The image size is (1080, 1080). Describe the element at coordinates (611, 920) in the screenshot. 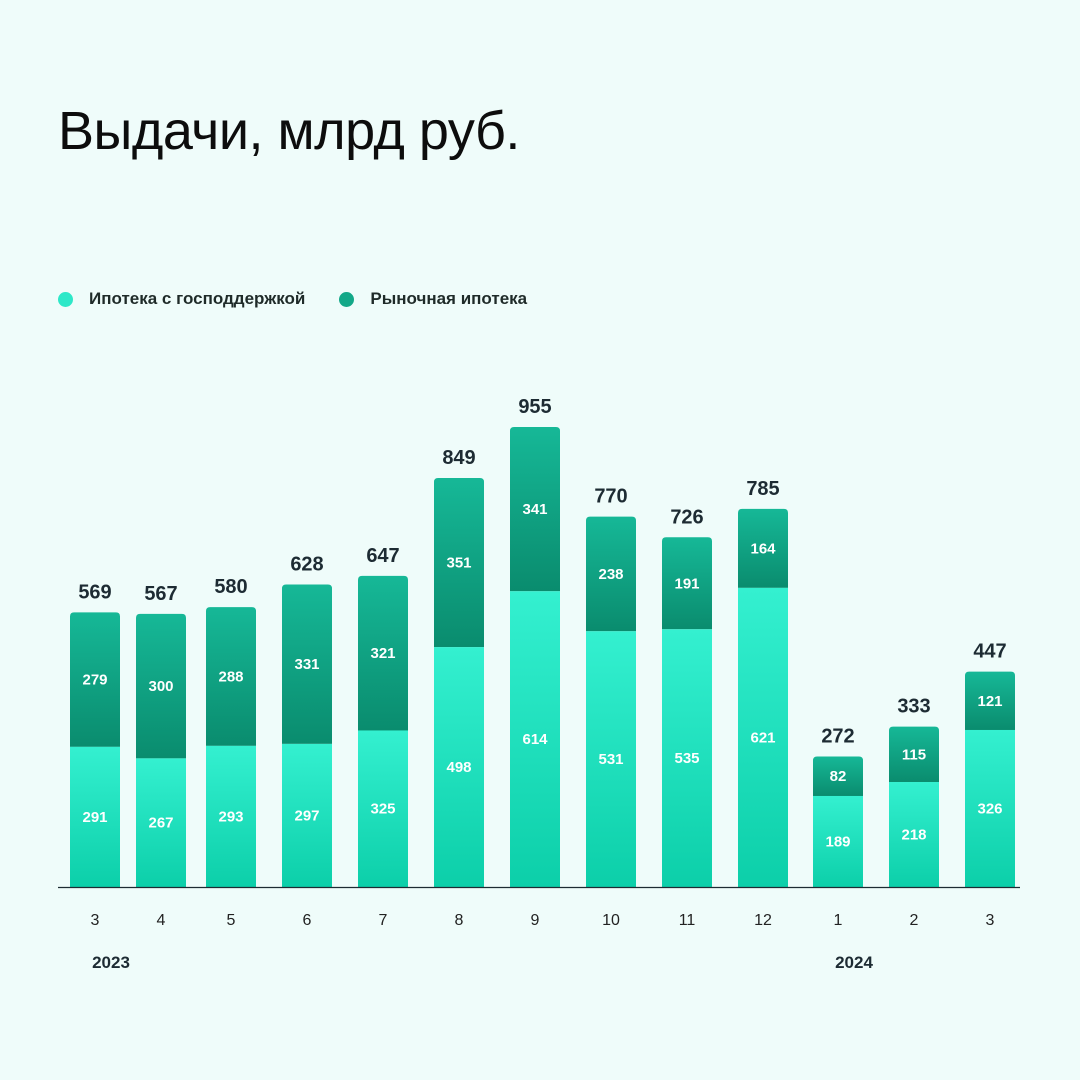

I see `x-tick-label: 10` at that location.